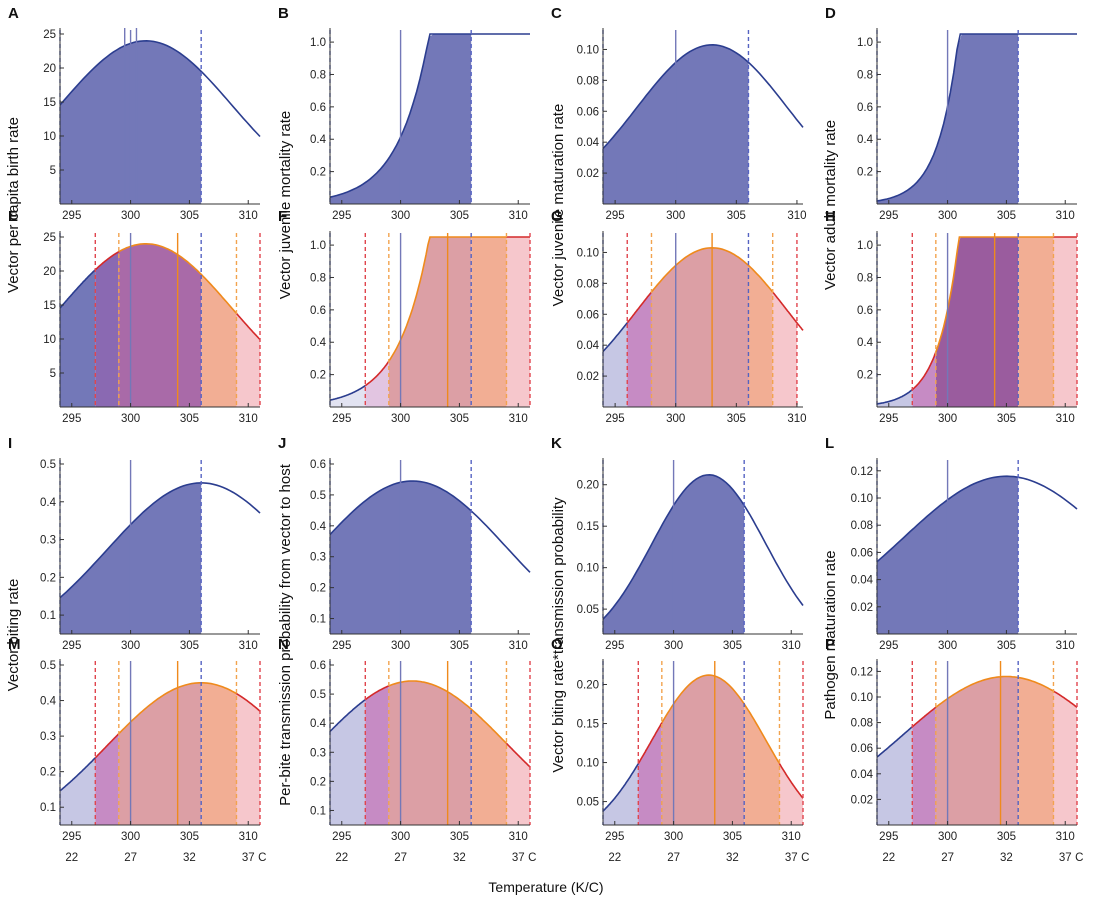 The width and height of the screenshot is (1093, 903). I want to click on ytick-label-g-0: 0.02, so click(588, 377).